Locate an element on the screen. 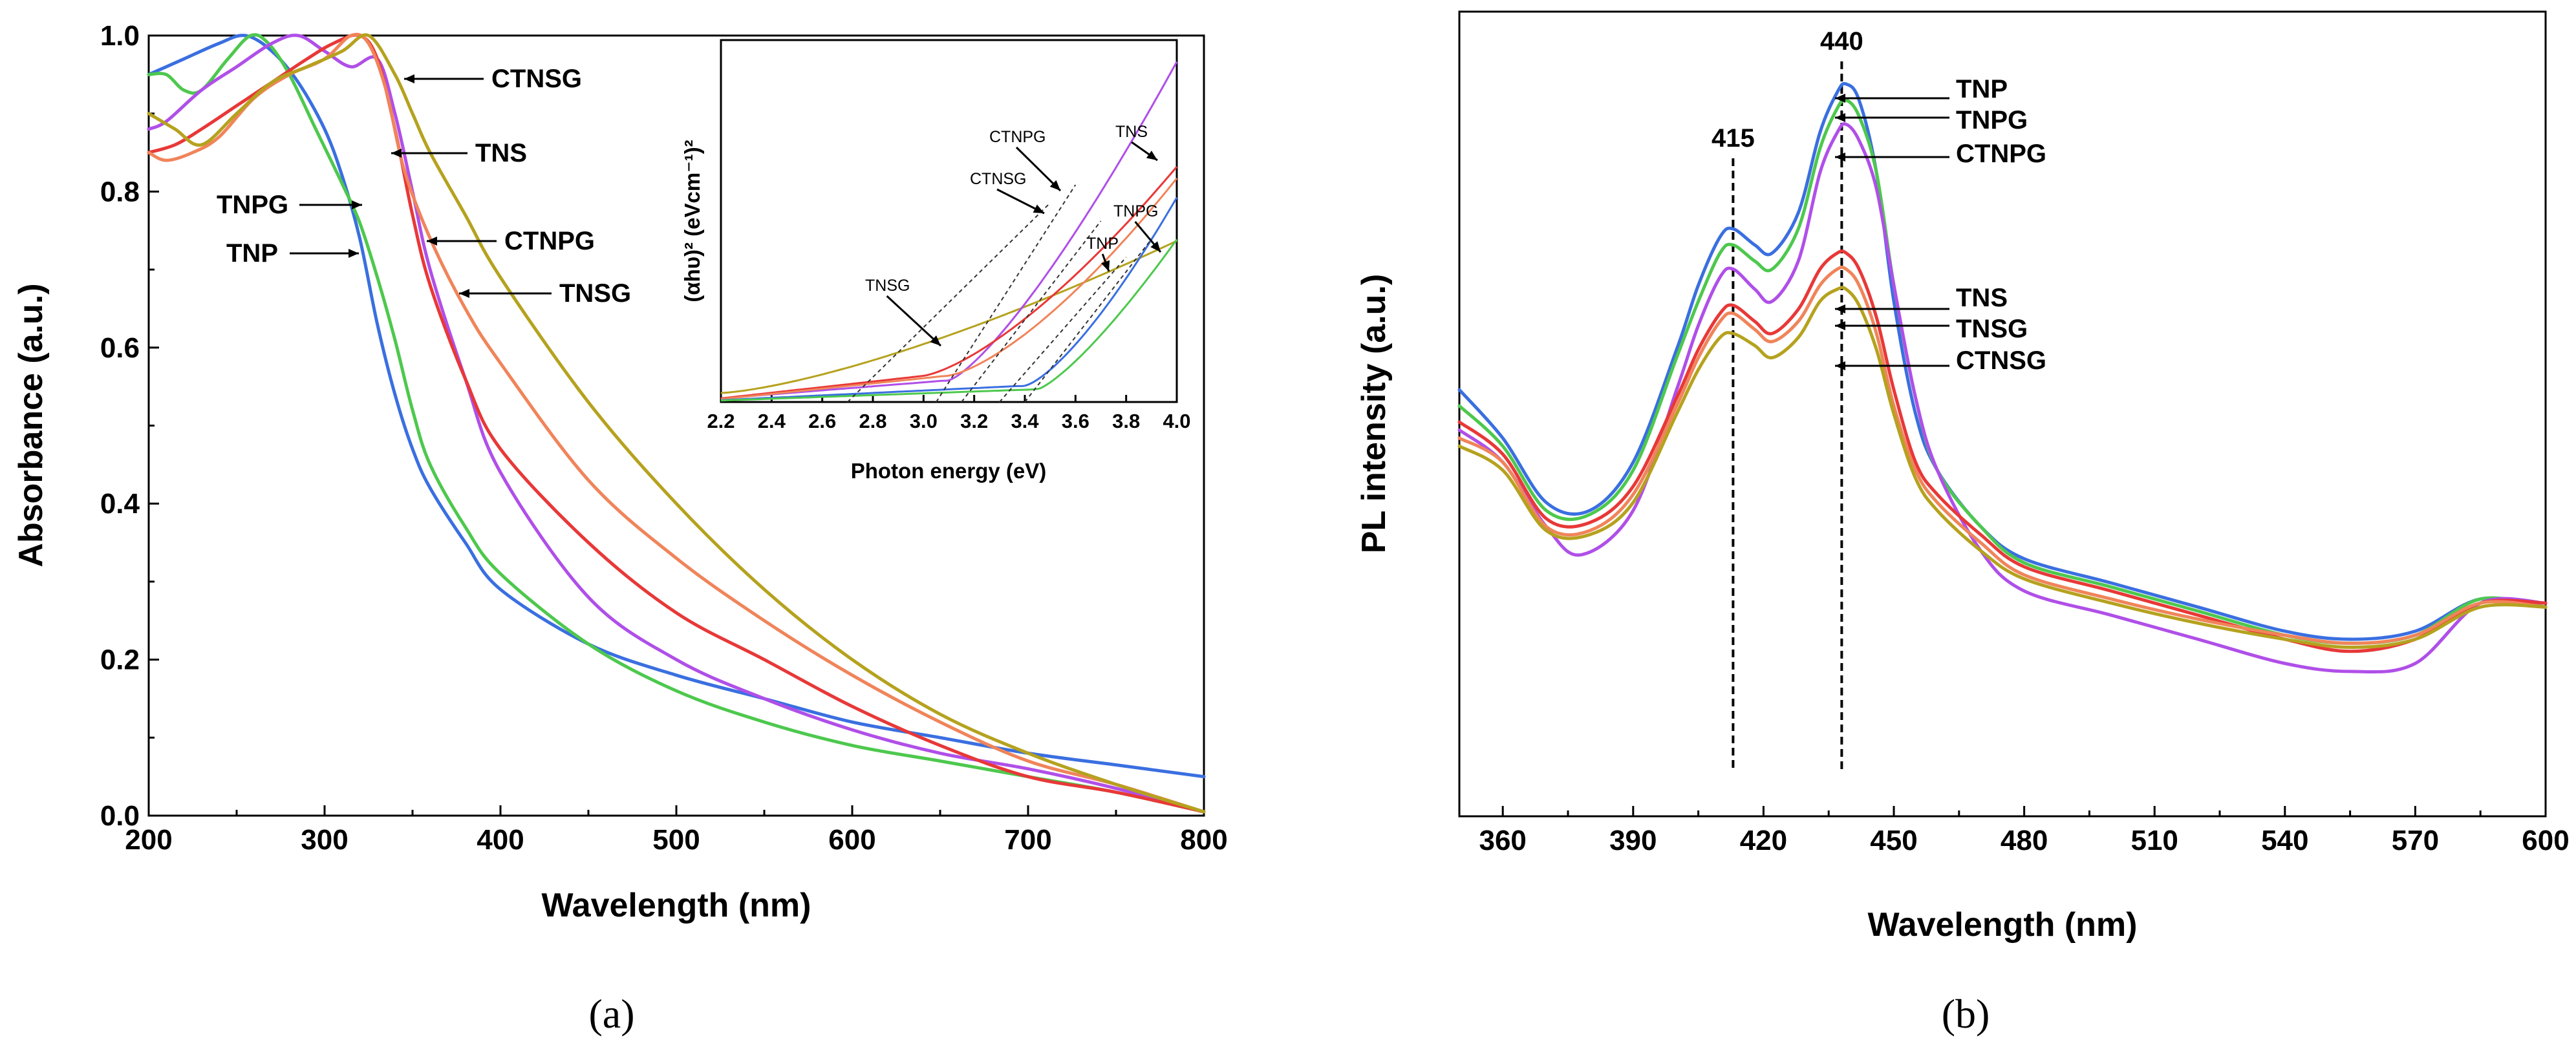 The height and width of the screenshot is (1058, 2576). panel-b-x-tick-label: 480 is located at coordinates (2025, 841).